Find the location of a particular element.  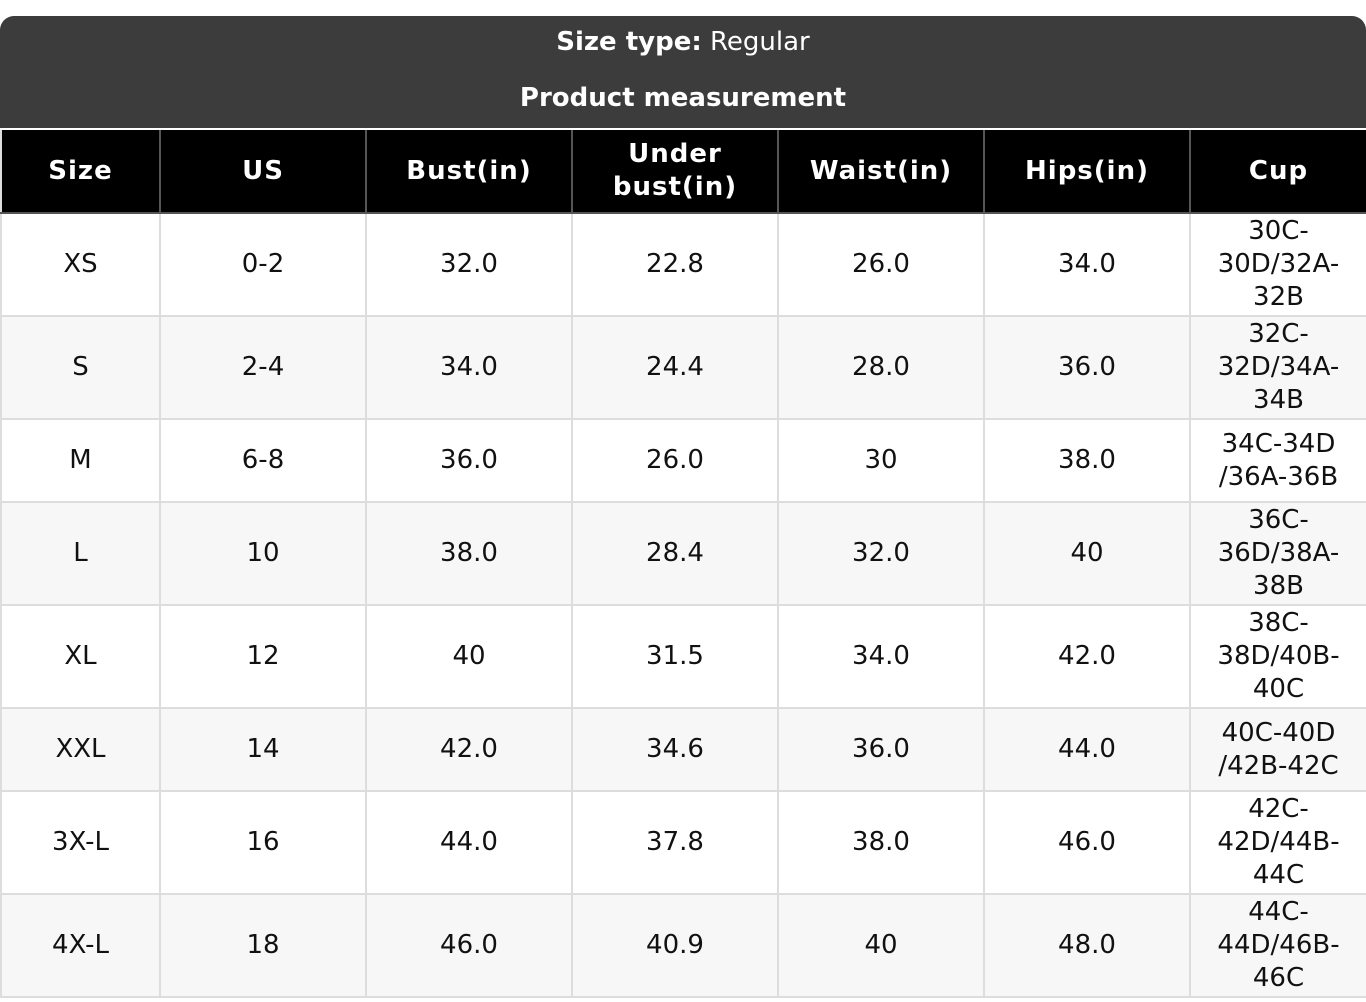

table-row: M 6-8 36.0 26.0 30 38.0 34C-34D /36A-36B is located at coordinates (683, 460).